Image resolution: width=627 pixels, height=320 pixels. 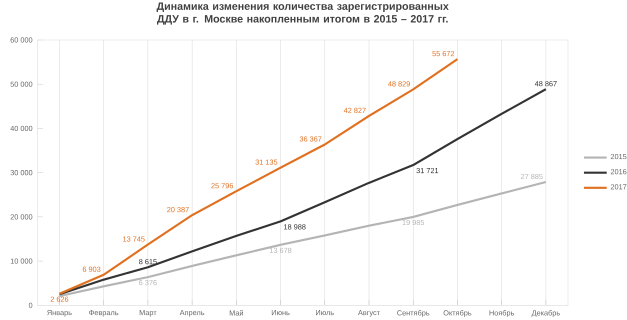 I want to click on chart-title: Динамика изменения количества зарегистрированных ДДУ в г. Москве накопленным итогом в 2015 – 2017 гг., so click(x=302, y=13).